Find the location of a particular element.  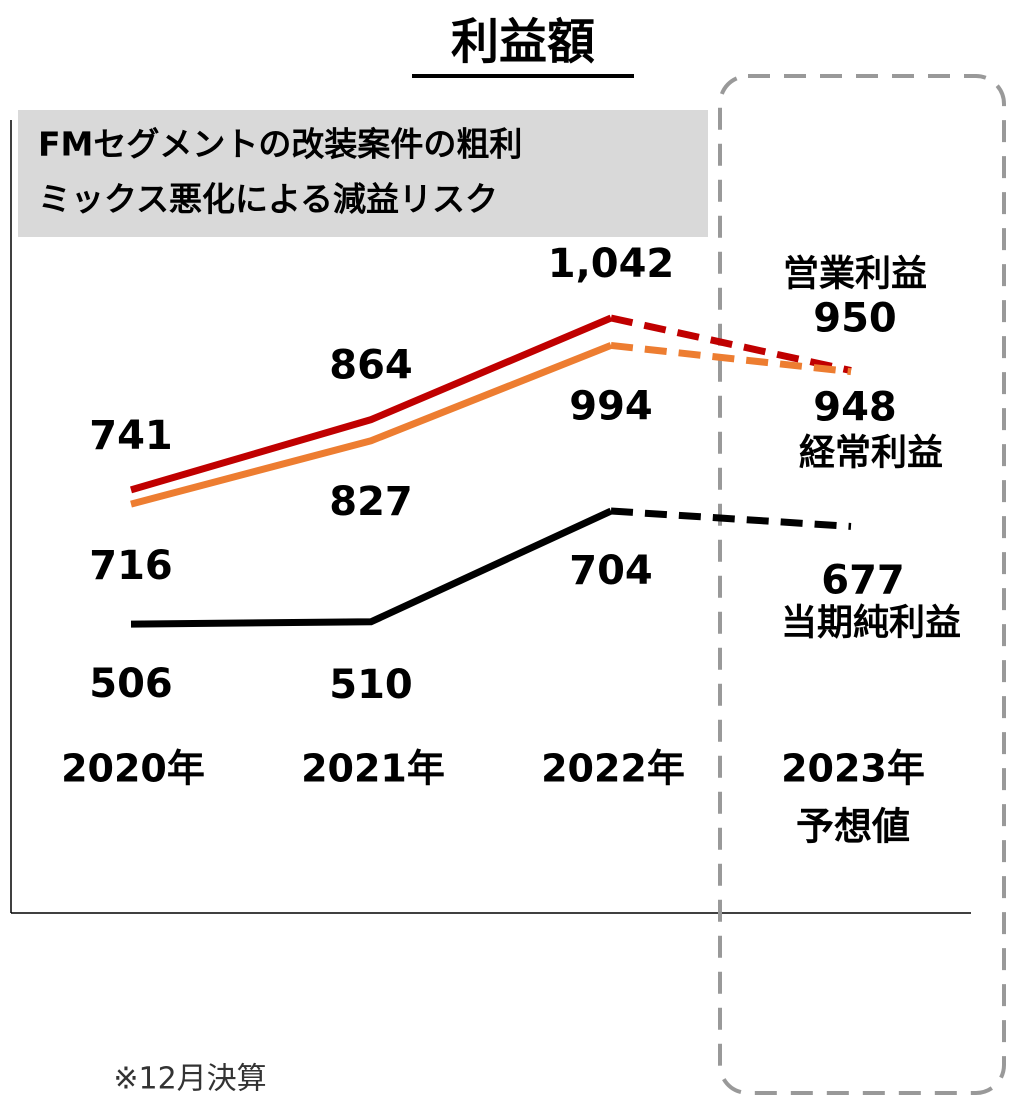

value-label: 741 is located at coordinates (131, 436).